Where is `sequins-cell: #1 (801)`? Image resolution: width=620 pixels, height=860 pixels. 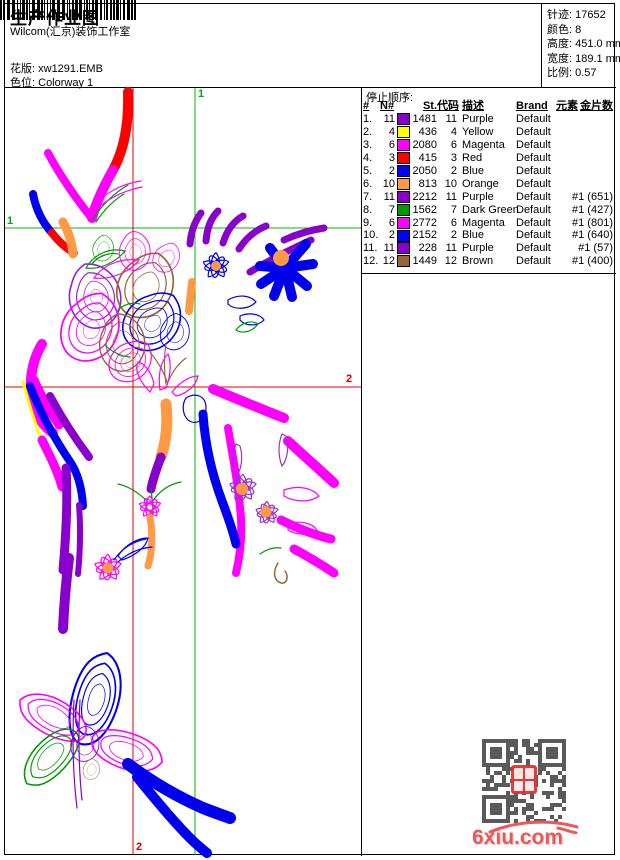 sequins-cell: #1 (801) is located at coordinates (592, 222).